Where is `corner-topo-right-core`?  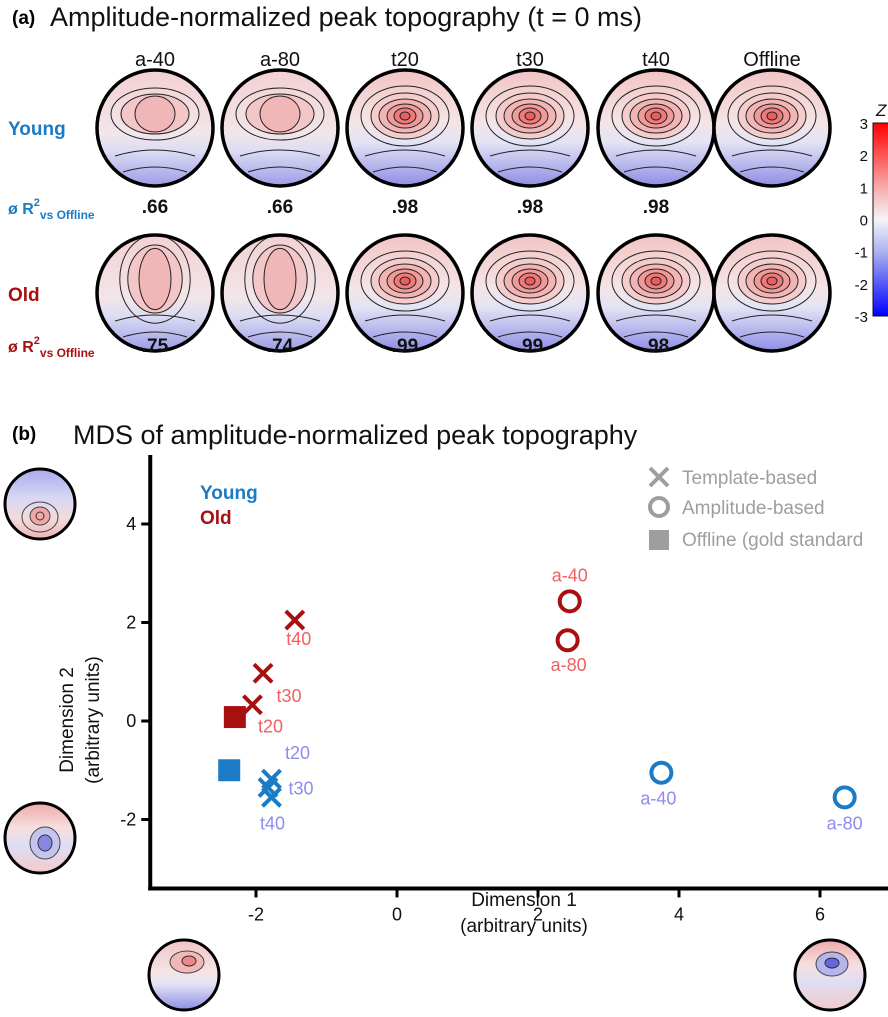
corner-topo-right-core is located at coordinates (832, 963).